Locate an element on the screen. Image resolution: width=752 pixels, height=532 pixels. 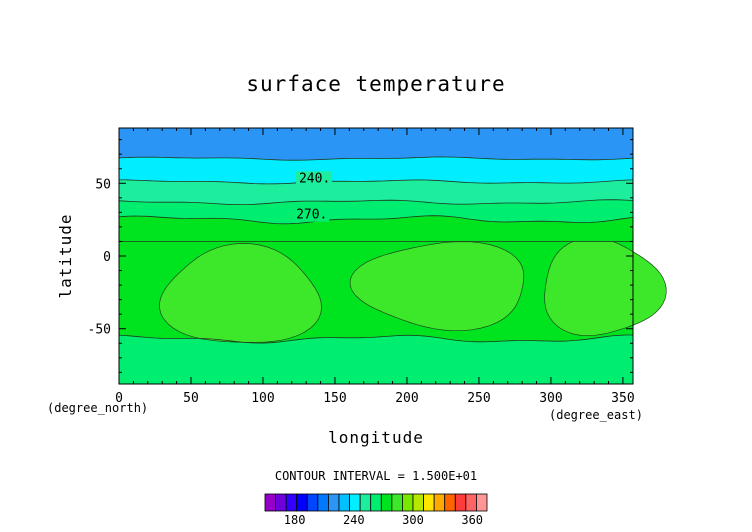
x-tick-label: 250 is located at coordinates (478, 398).